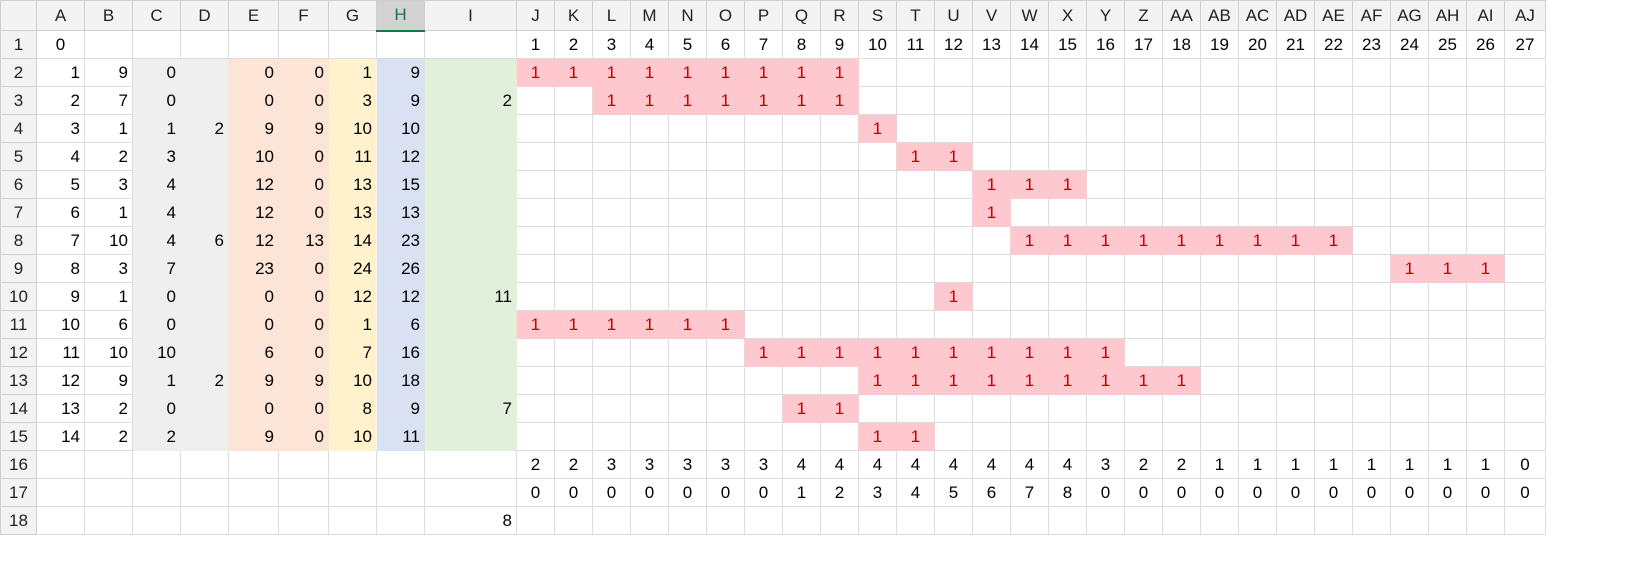 Image resolution: width=1627 pixels, height=567 pixels. What do you see at coordinates (991, 268) in the screenshot?
I see `cell-v9` at bounding box center [991, 268].